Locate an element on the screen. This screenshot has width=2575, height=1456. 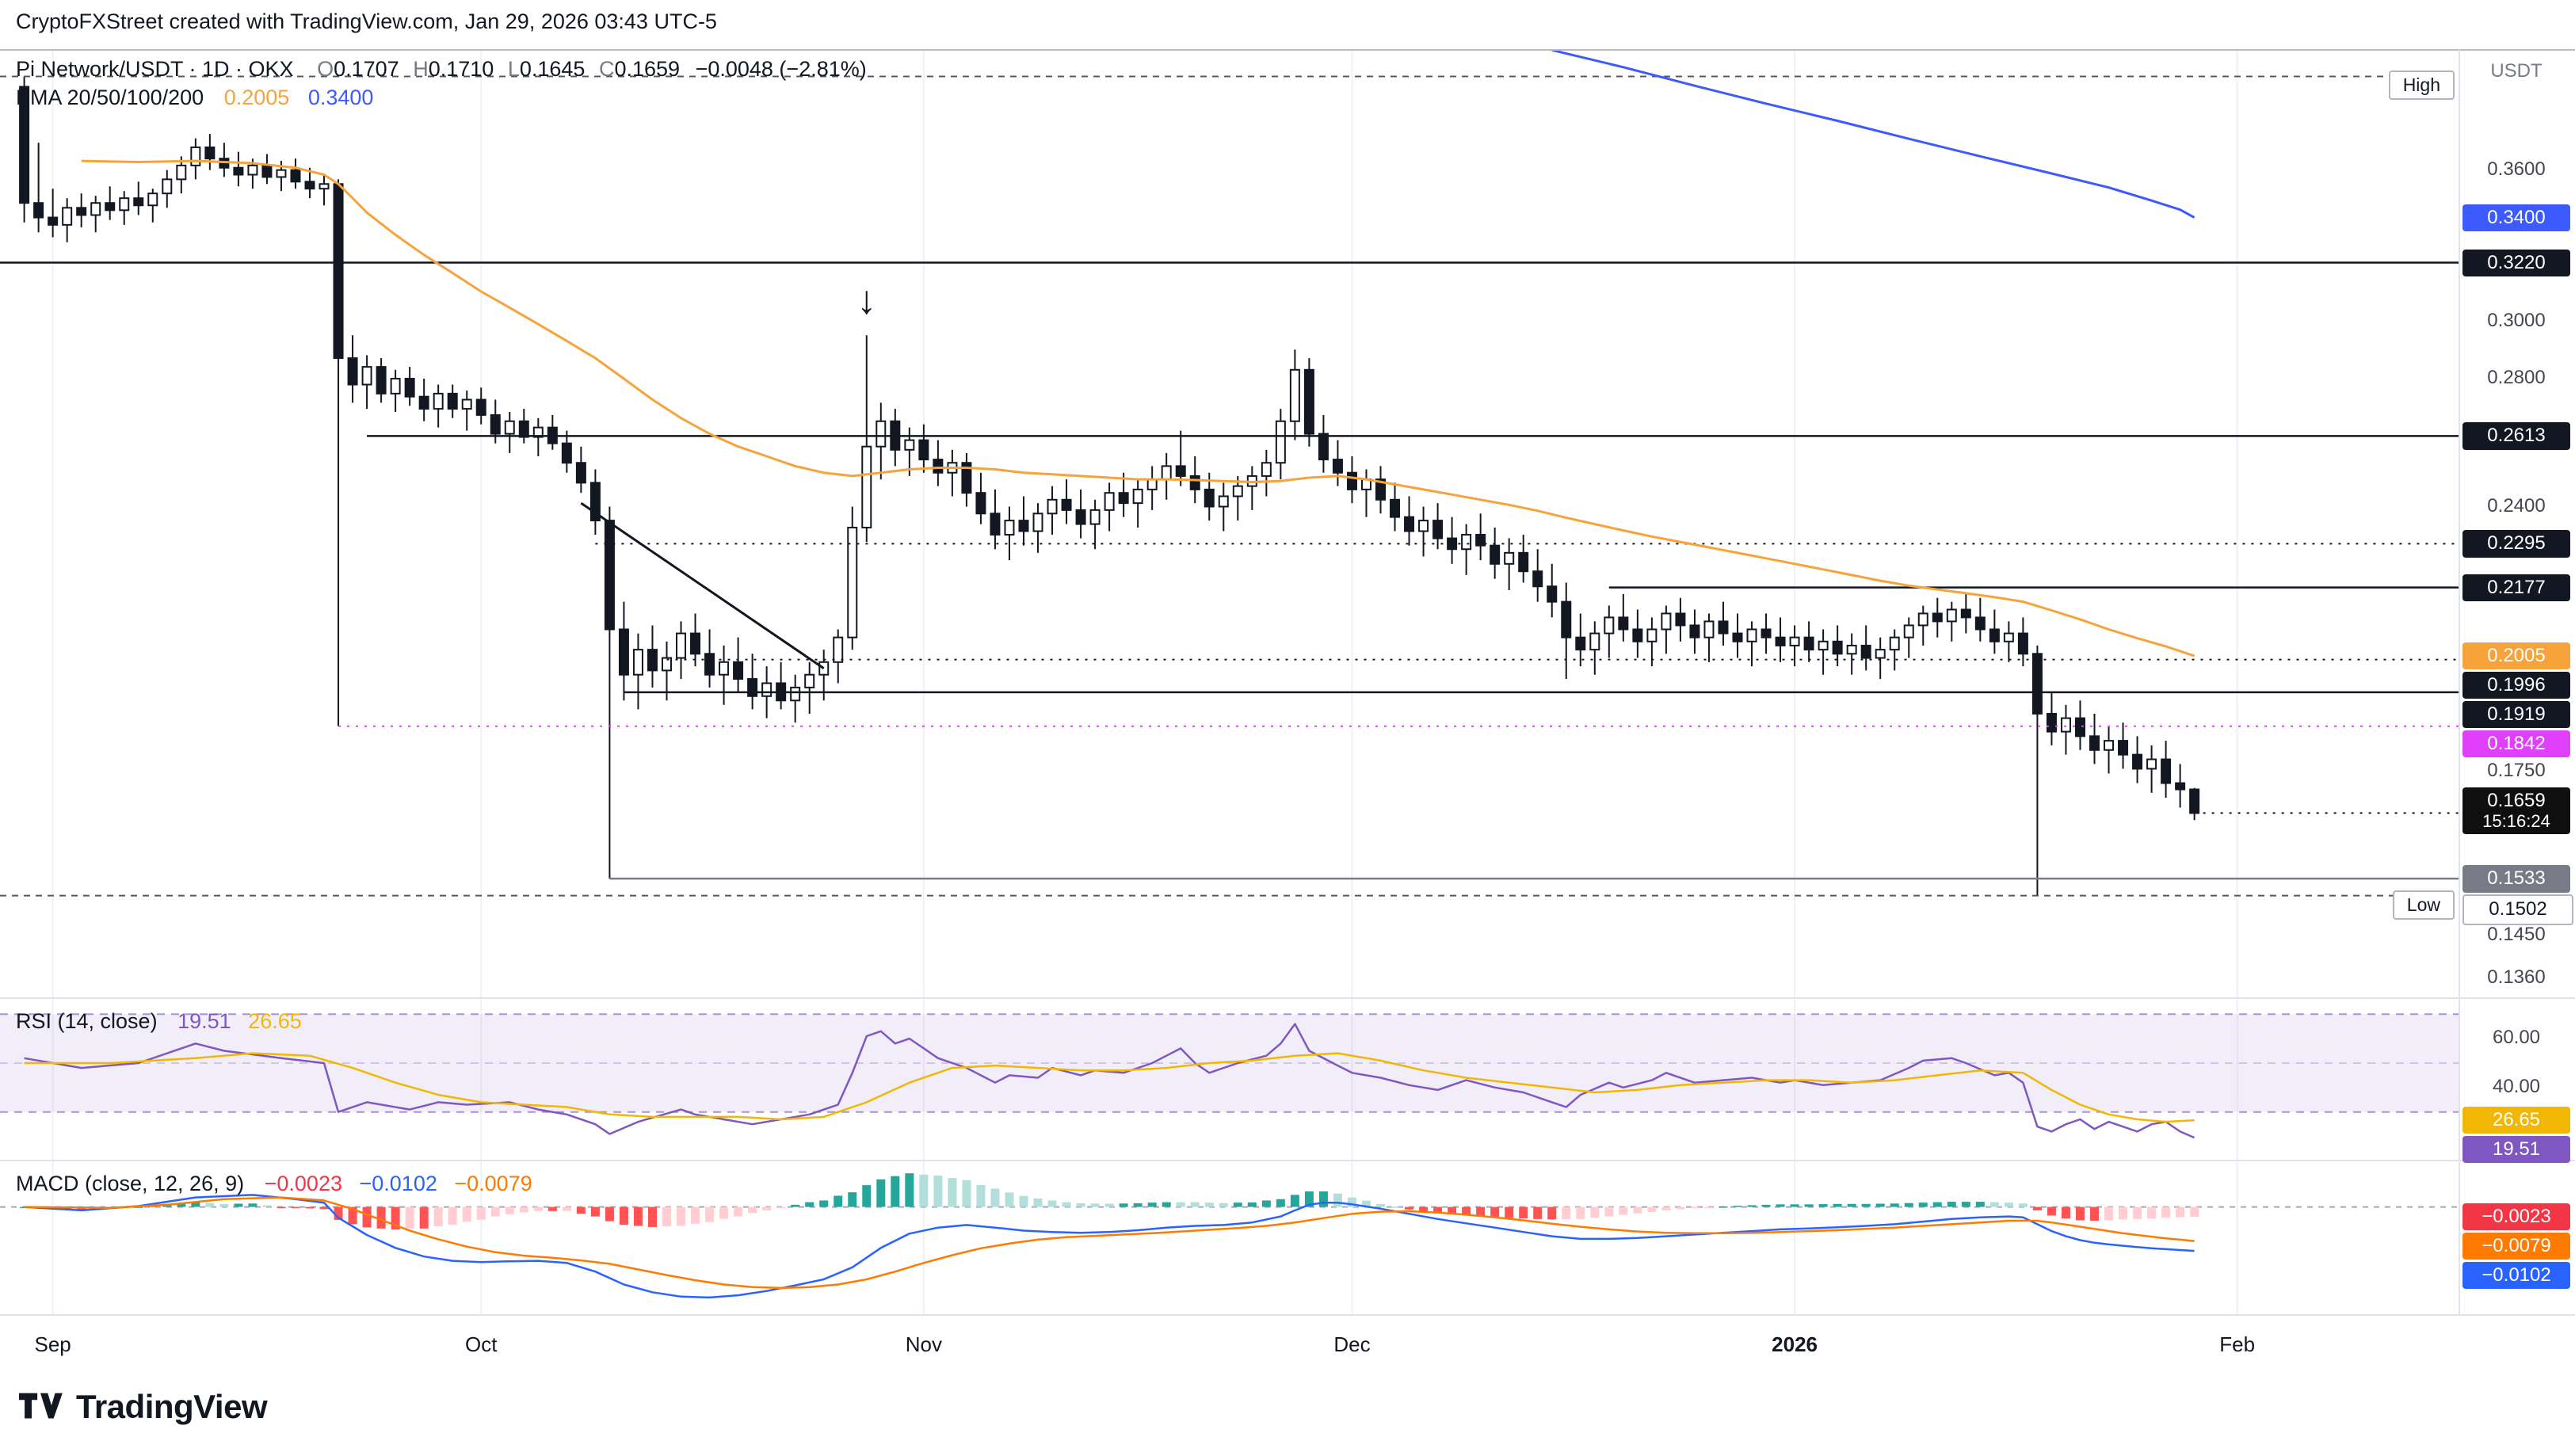
price-axis-badge: 0.1659 15:16:24 is located at coordinates (2516, 810).